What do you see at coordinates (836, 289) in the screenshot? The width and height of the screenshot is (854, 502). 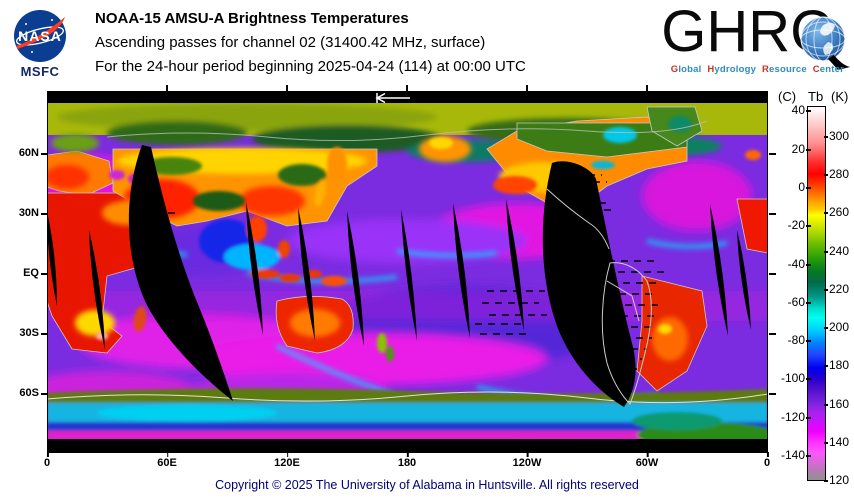 I see `kelvin-tick: 220` at bounding box center [836, 289].